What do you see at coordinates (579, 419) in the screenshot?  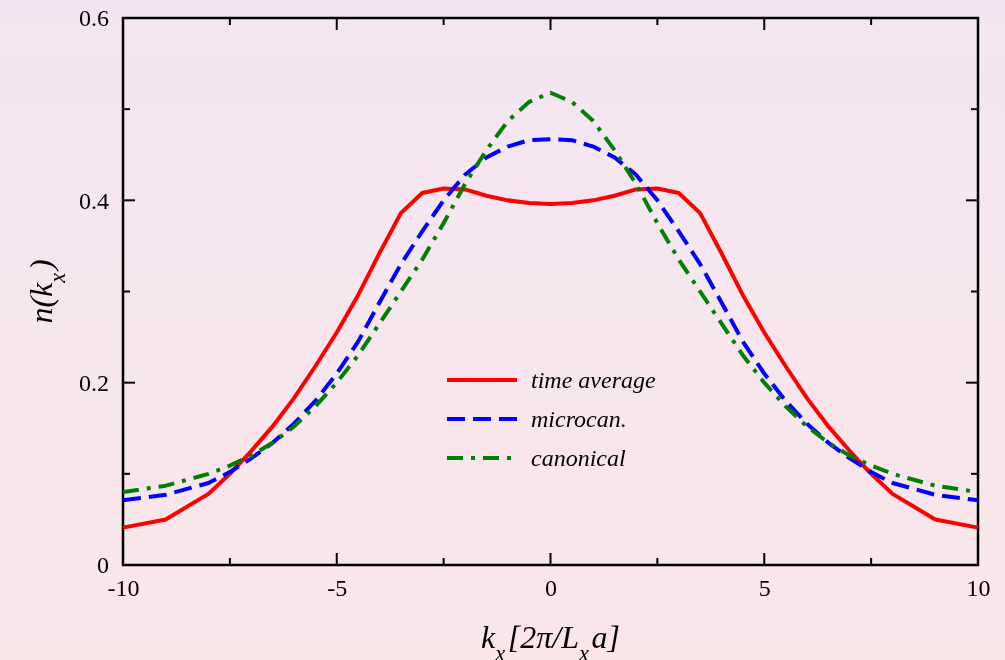 I see `legend-label: microcan.` at bounding box center [579, 419].